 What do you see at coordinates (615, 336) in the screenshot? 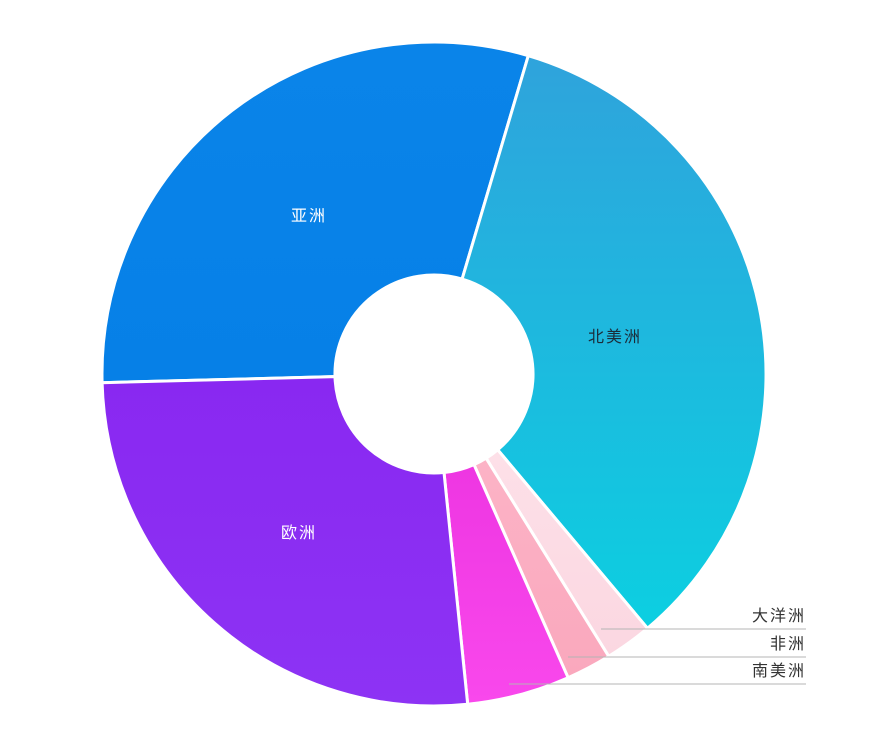
I see `slice-label-inside-1: 北美洲` at bounding box center [615, 336].